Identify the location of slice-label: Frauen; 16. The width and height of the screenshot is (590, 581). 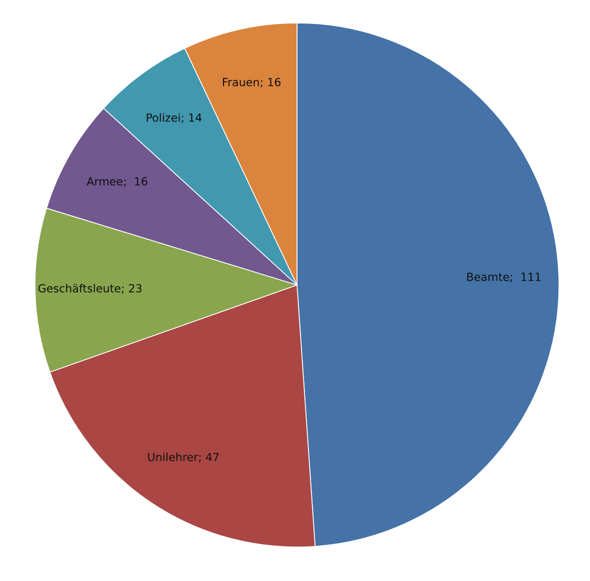
(251, 83).